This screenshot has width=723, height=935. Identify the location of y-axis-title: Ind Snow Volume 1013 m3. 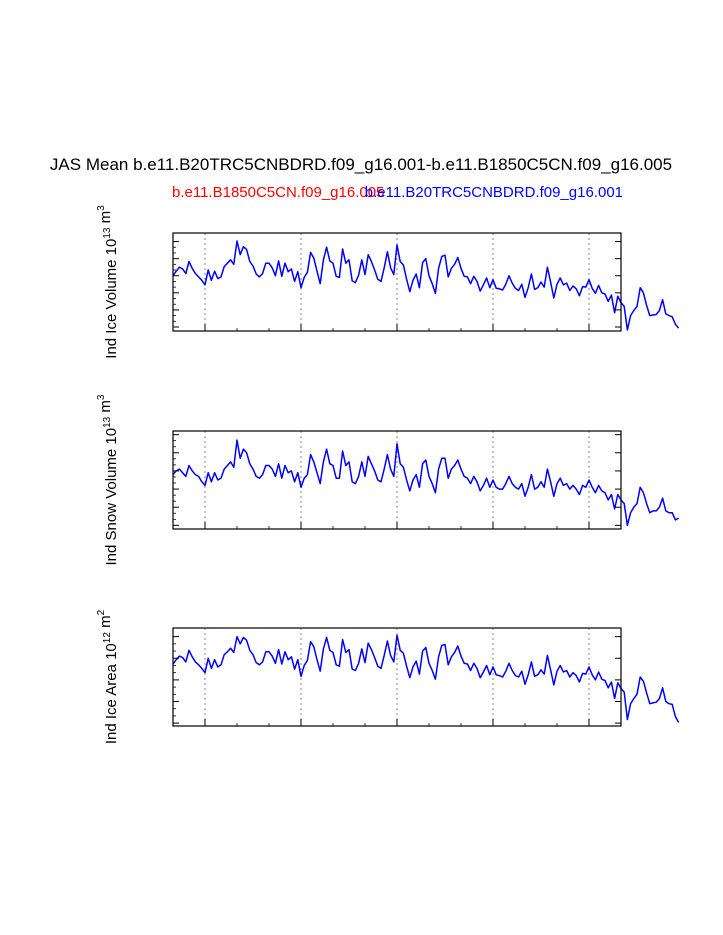
(108, 479).